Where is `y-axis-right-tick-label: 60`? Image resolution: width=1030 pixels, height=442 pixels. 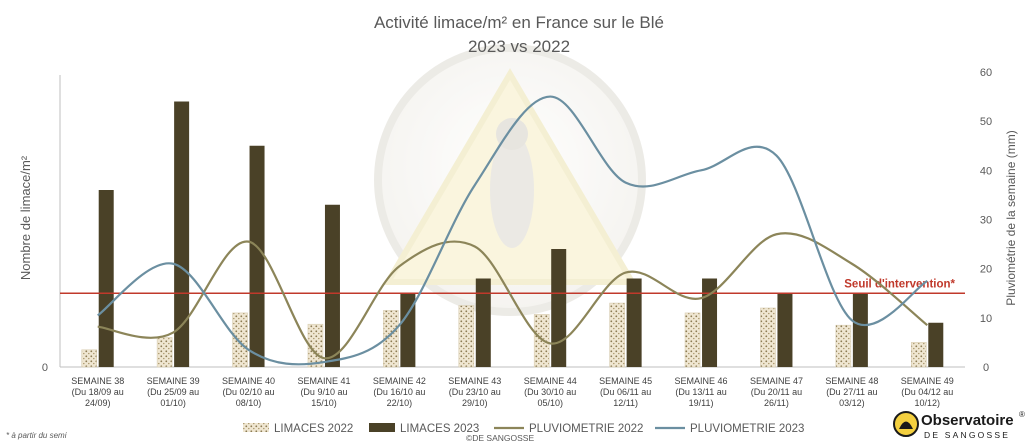
y-axis-right-tick-label: 60 is located at coordinates (986, 73).